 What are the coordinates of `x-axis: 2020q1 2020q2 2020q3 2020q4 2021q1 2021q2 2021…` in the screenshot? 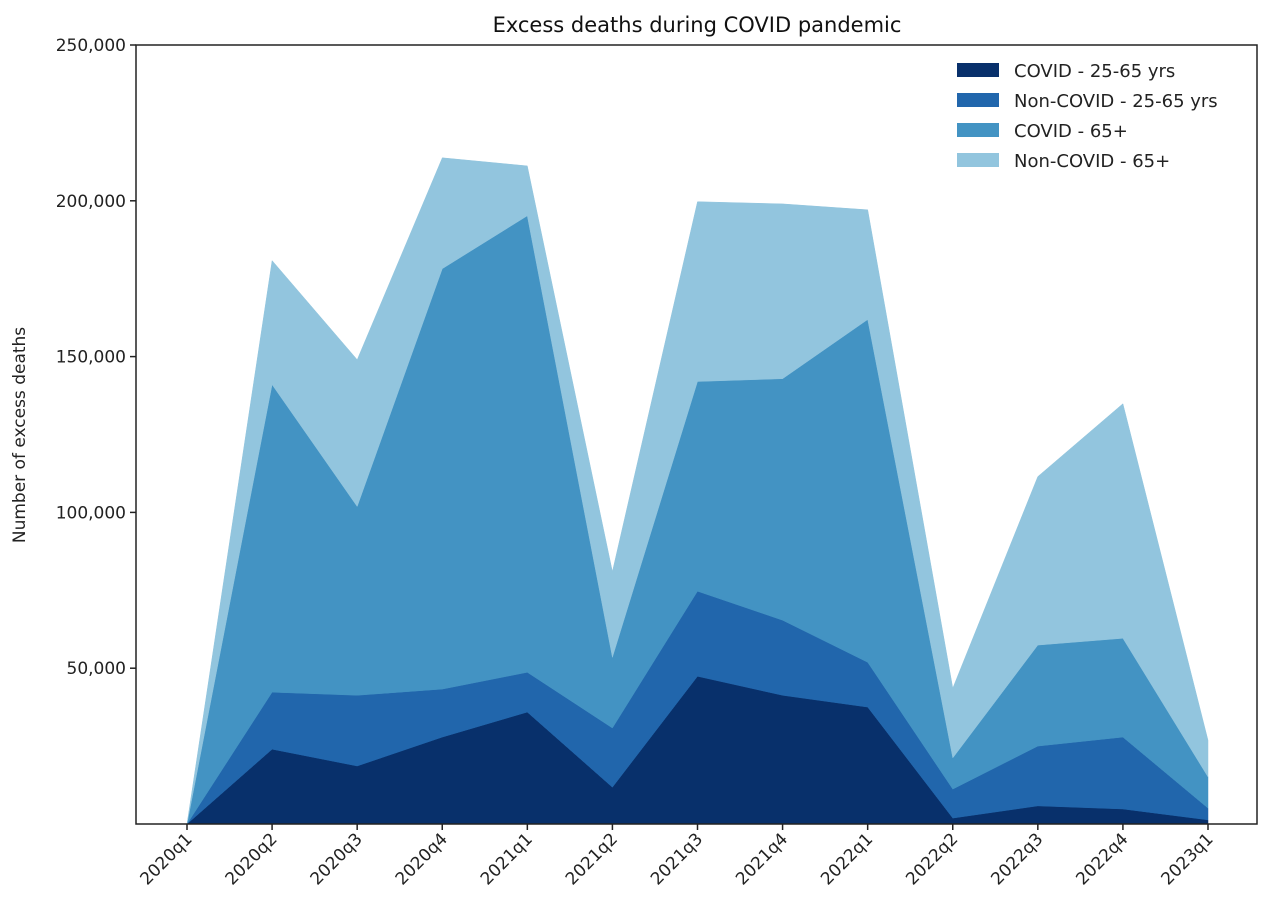 It's located at (677, 856).